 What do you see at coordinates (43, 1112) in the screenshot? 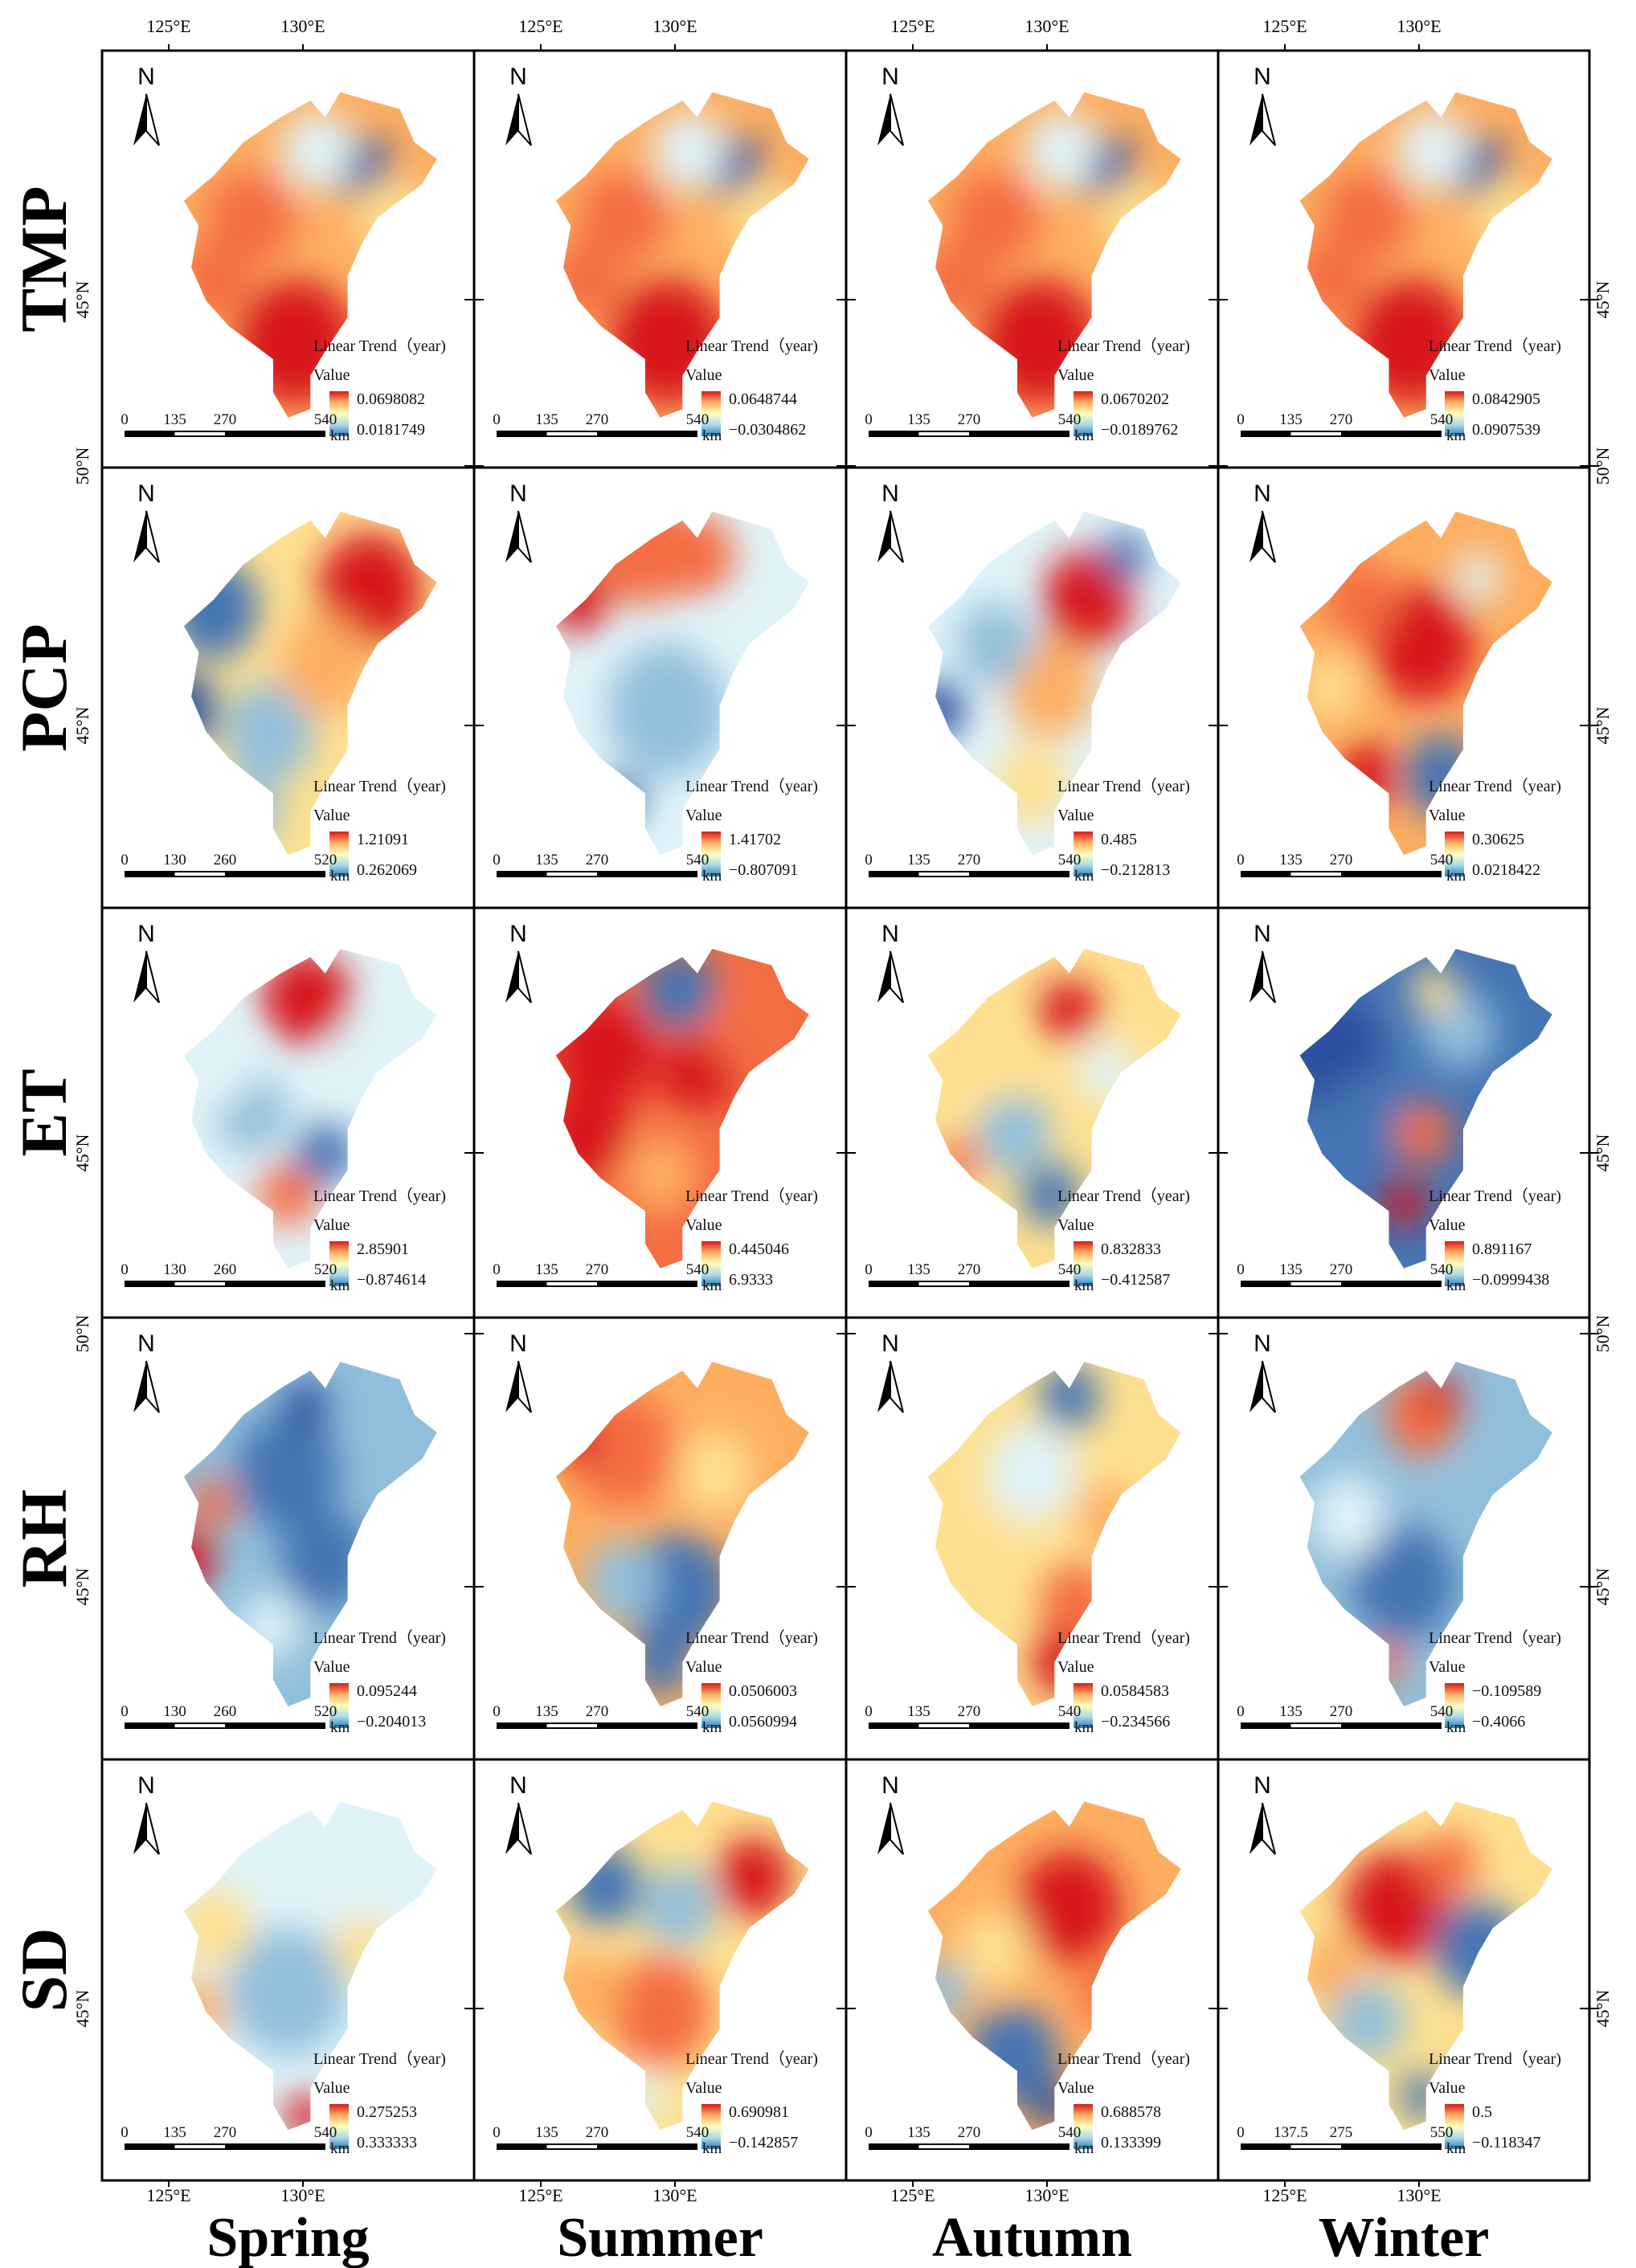
I see `row-label-et: ET` at bounding box center [43, 1112].